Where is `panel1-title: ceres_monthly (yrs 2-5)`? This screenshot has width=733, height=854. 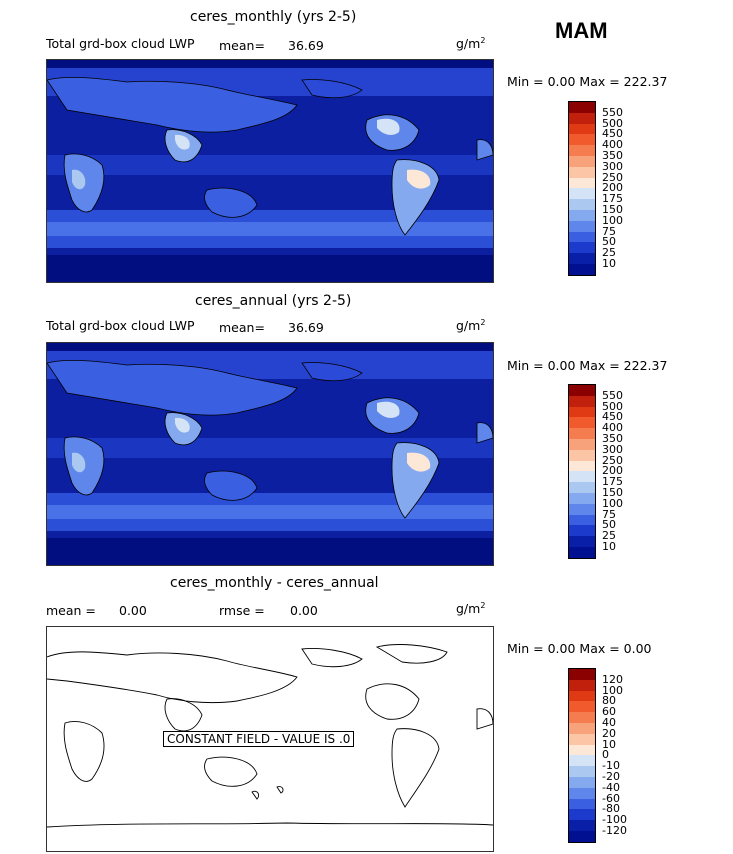
panel1-title: ceres_monthly (yrs 2-5) is located at coordinates (273, 17).